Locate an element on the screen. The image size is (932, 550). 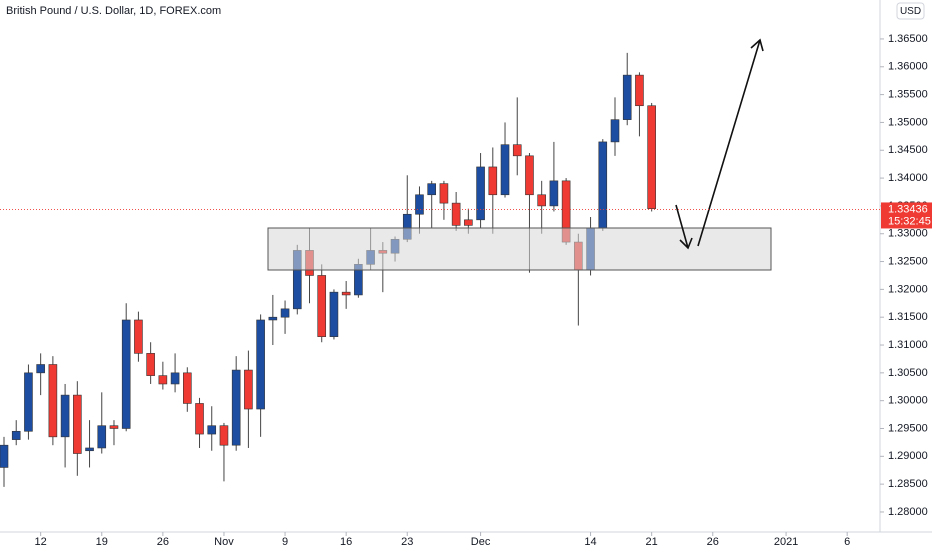
y-tick-label: 1.30500 is located at coordinates (908, 373).